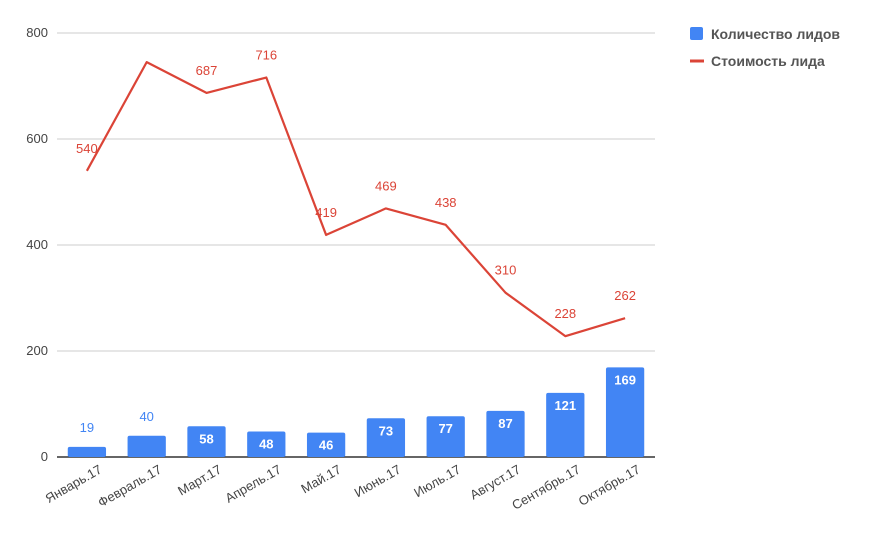 Image resolution: width=872 pixels, height=539 pixels. I want to click on line-data-label: 310, so click(506, 270).